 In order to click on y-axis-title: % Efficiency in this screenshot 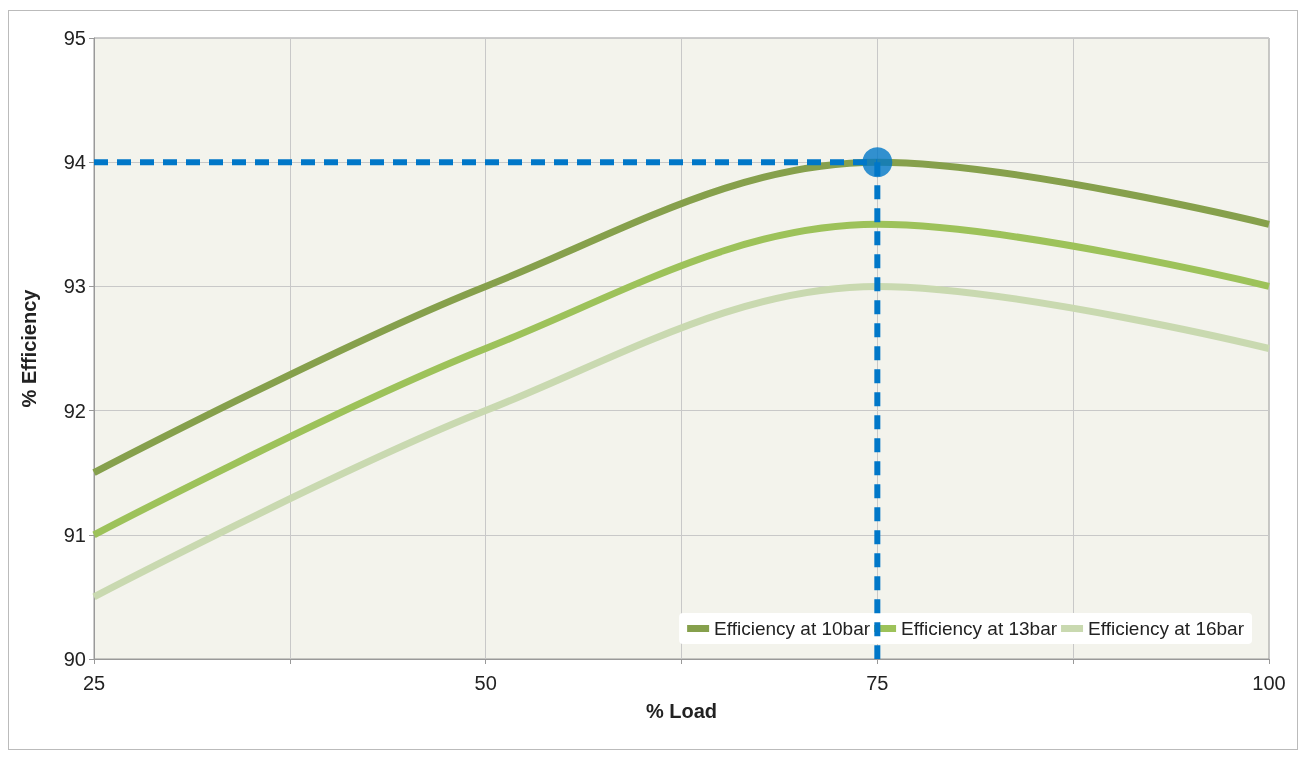, I will do `click(29, 348)`.